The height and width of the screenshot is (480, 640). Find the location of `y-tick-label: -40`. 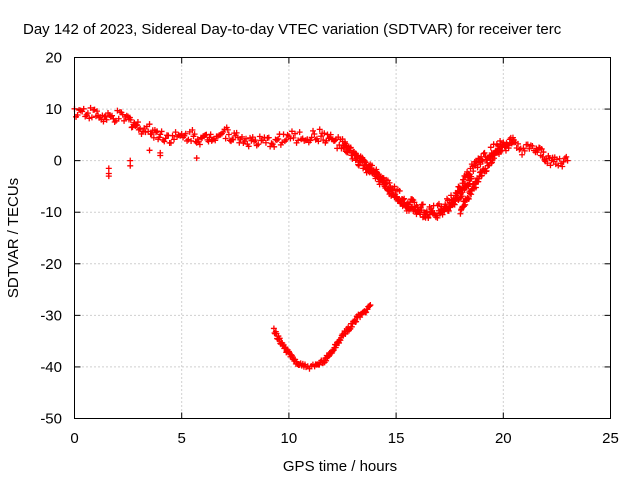

y-tick-label: -40 is located at coordinates (51, 367).